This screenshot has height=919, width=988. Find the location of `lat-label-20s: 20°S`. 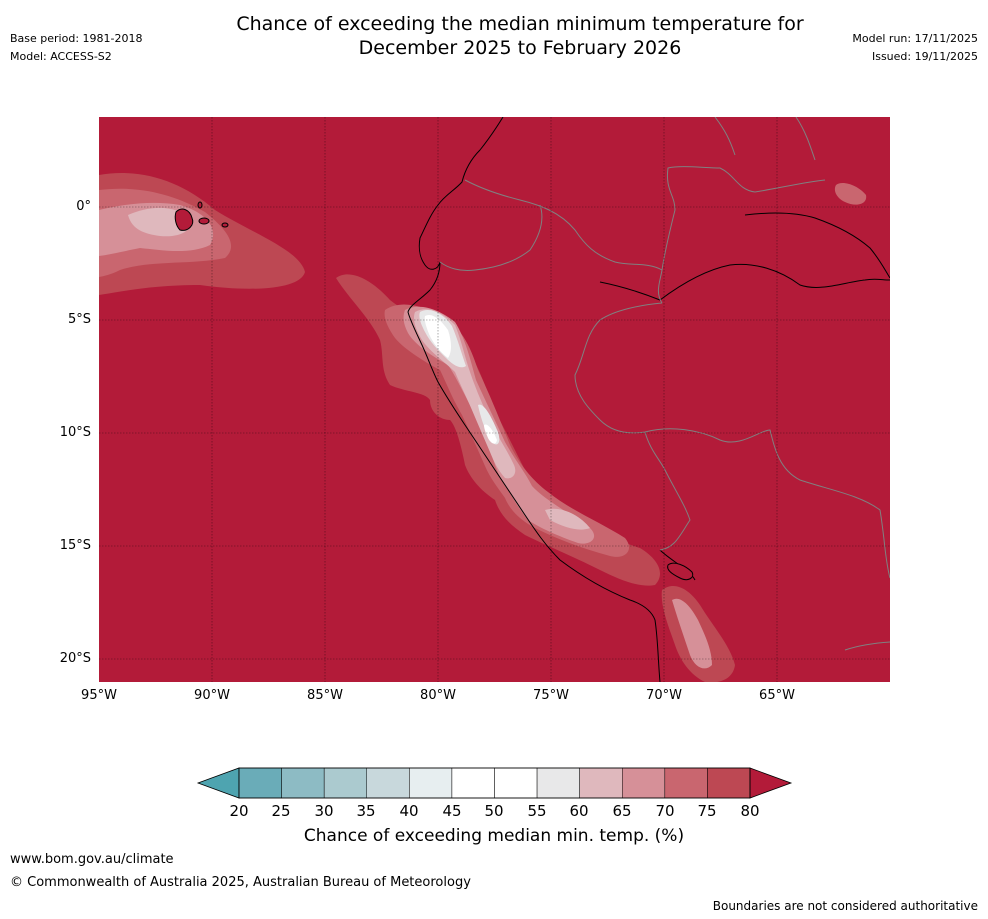

lat-label-20s: 20°S is located at coordinates (75, 658).